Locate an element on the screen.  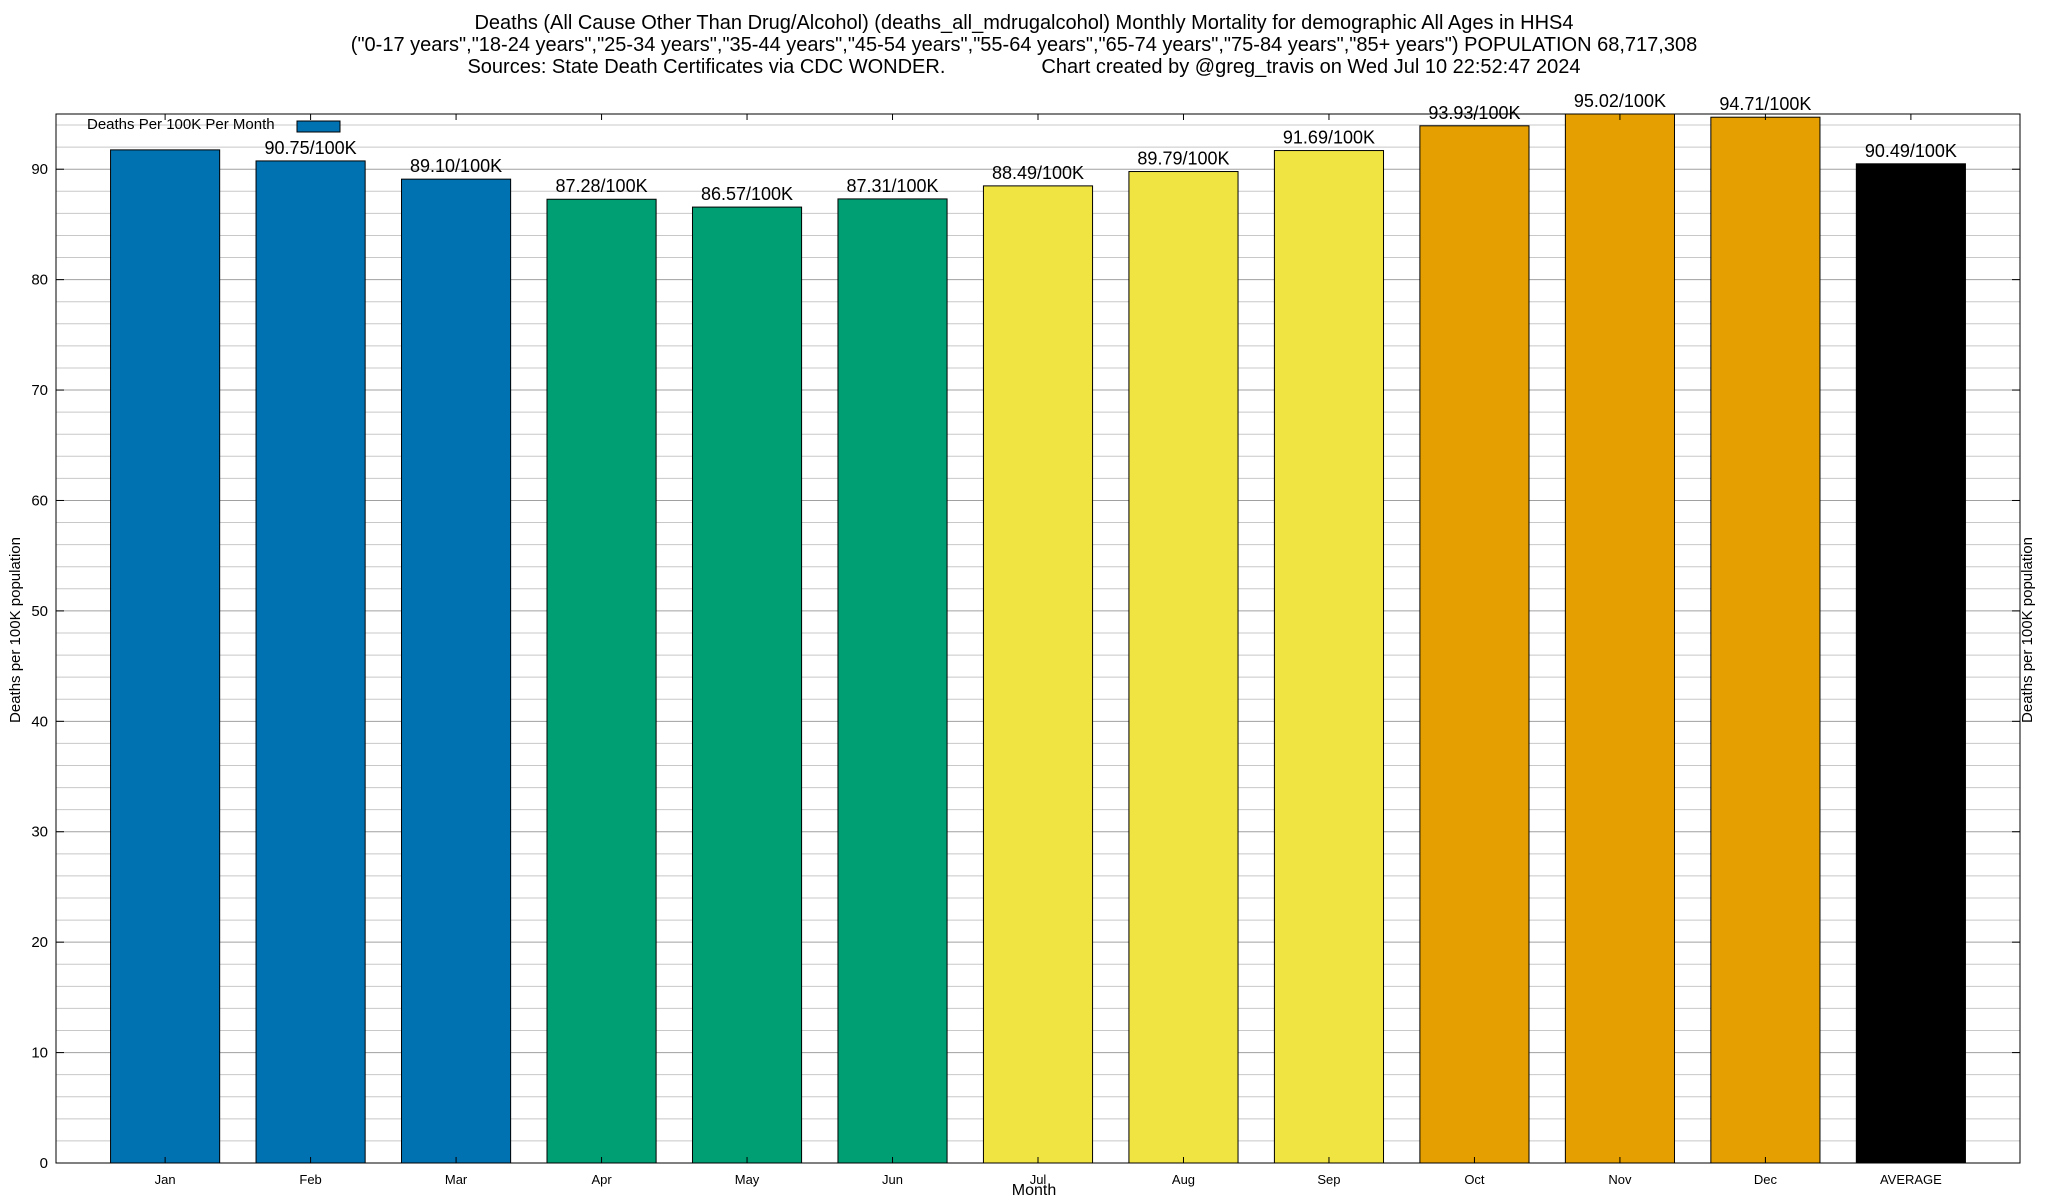
y-tick-label: 10 is located at coordinates (39, 1053).